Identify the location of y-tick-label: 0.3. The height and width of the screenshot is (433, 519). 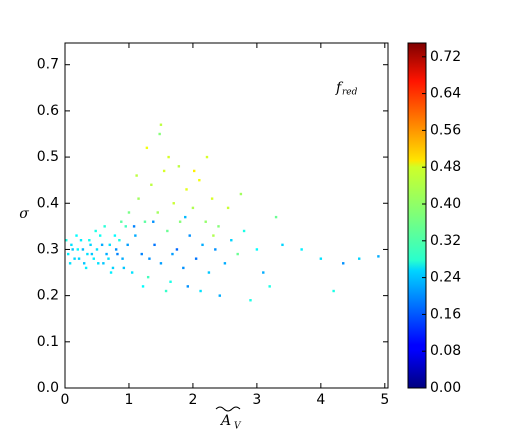
(48, 249).